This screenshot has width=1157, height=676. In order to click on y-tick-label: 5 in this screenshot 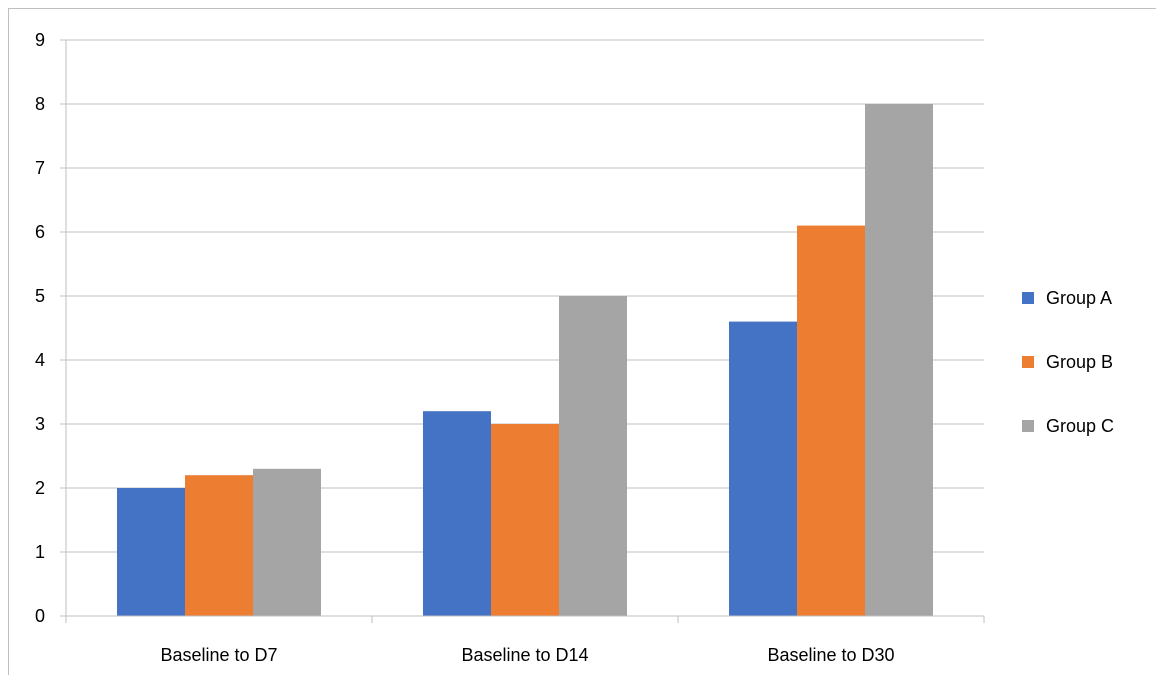, I will do `click(40, 296)`.